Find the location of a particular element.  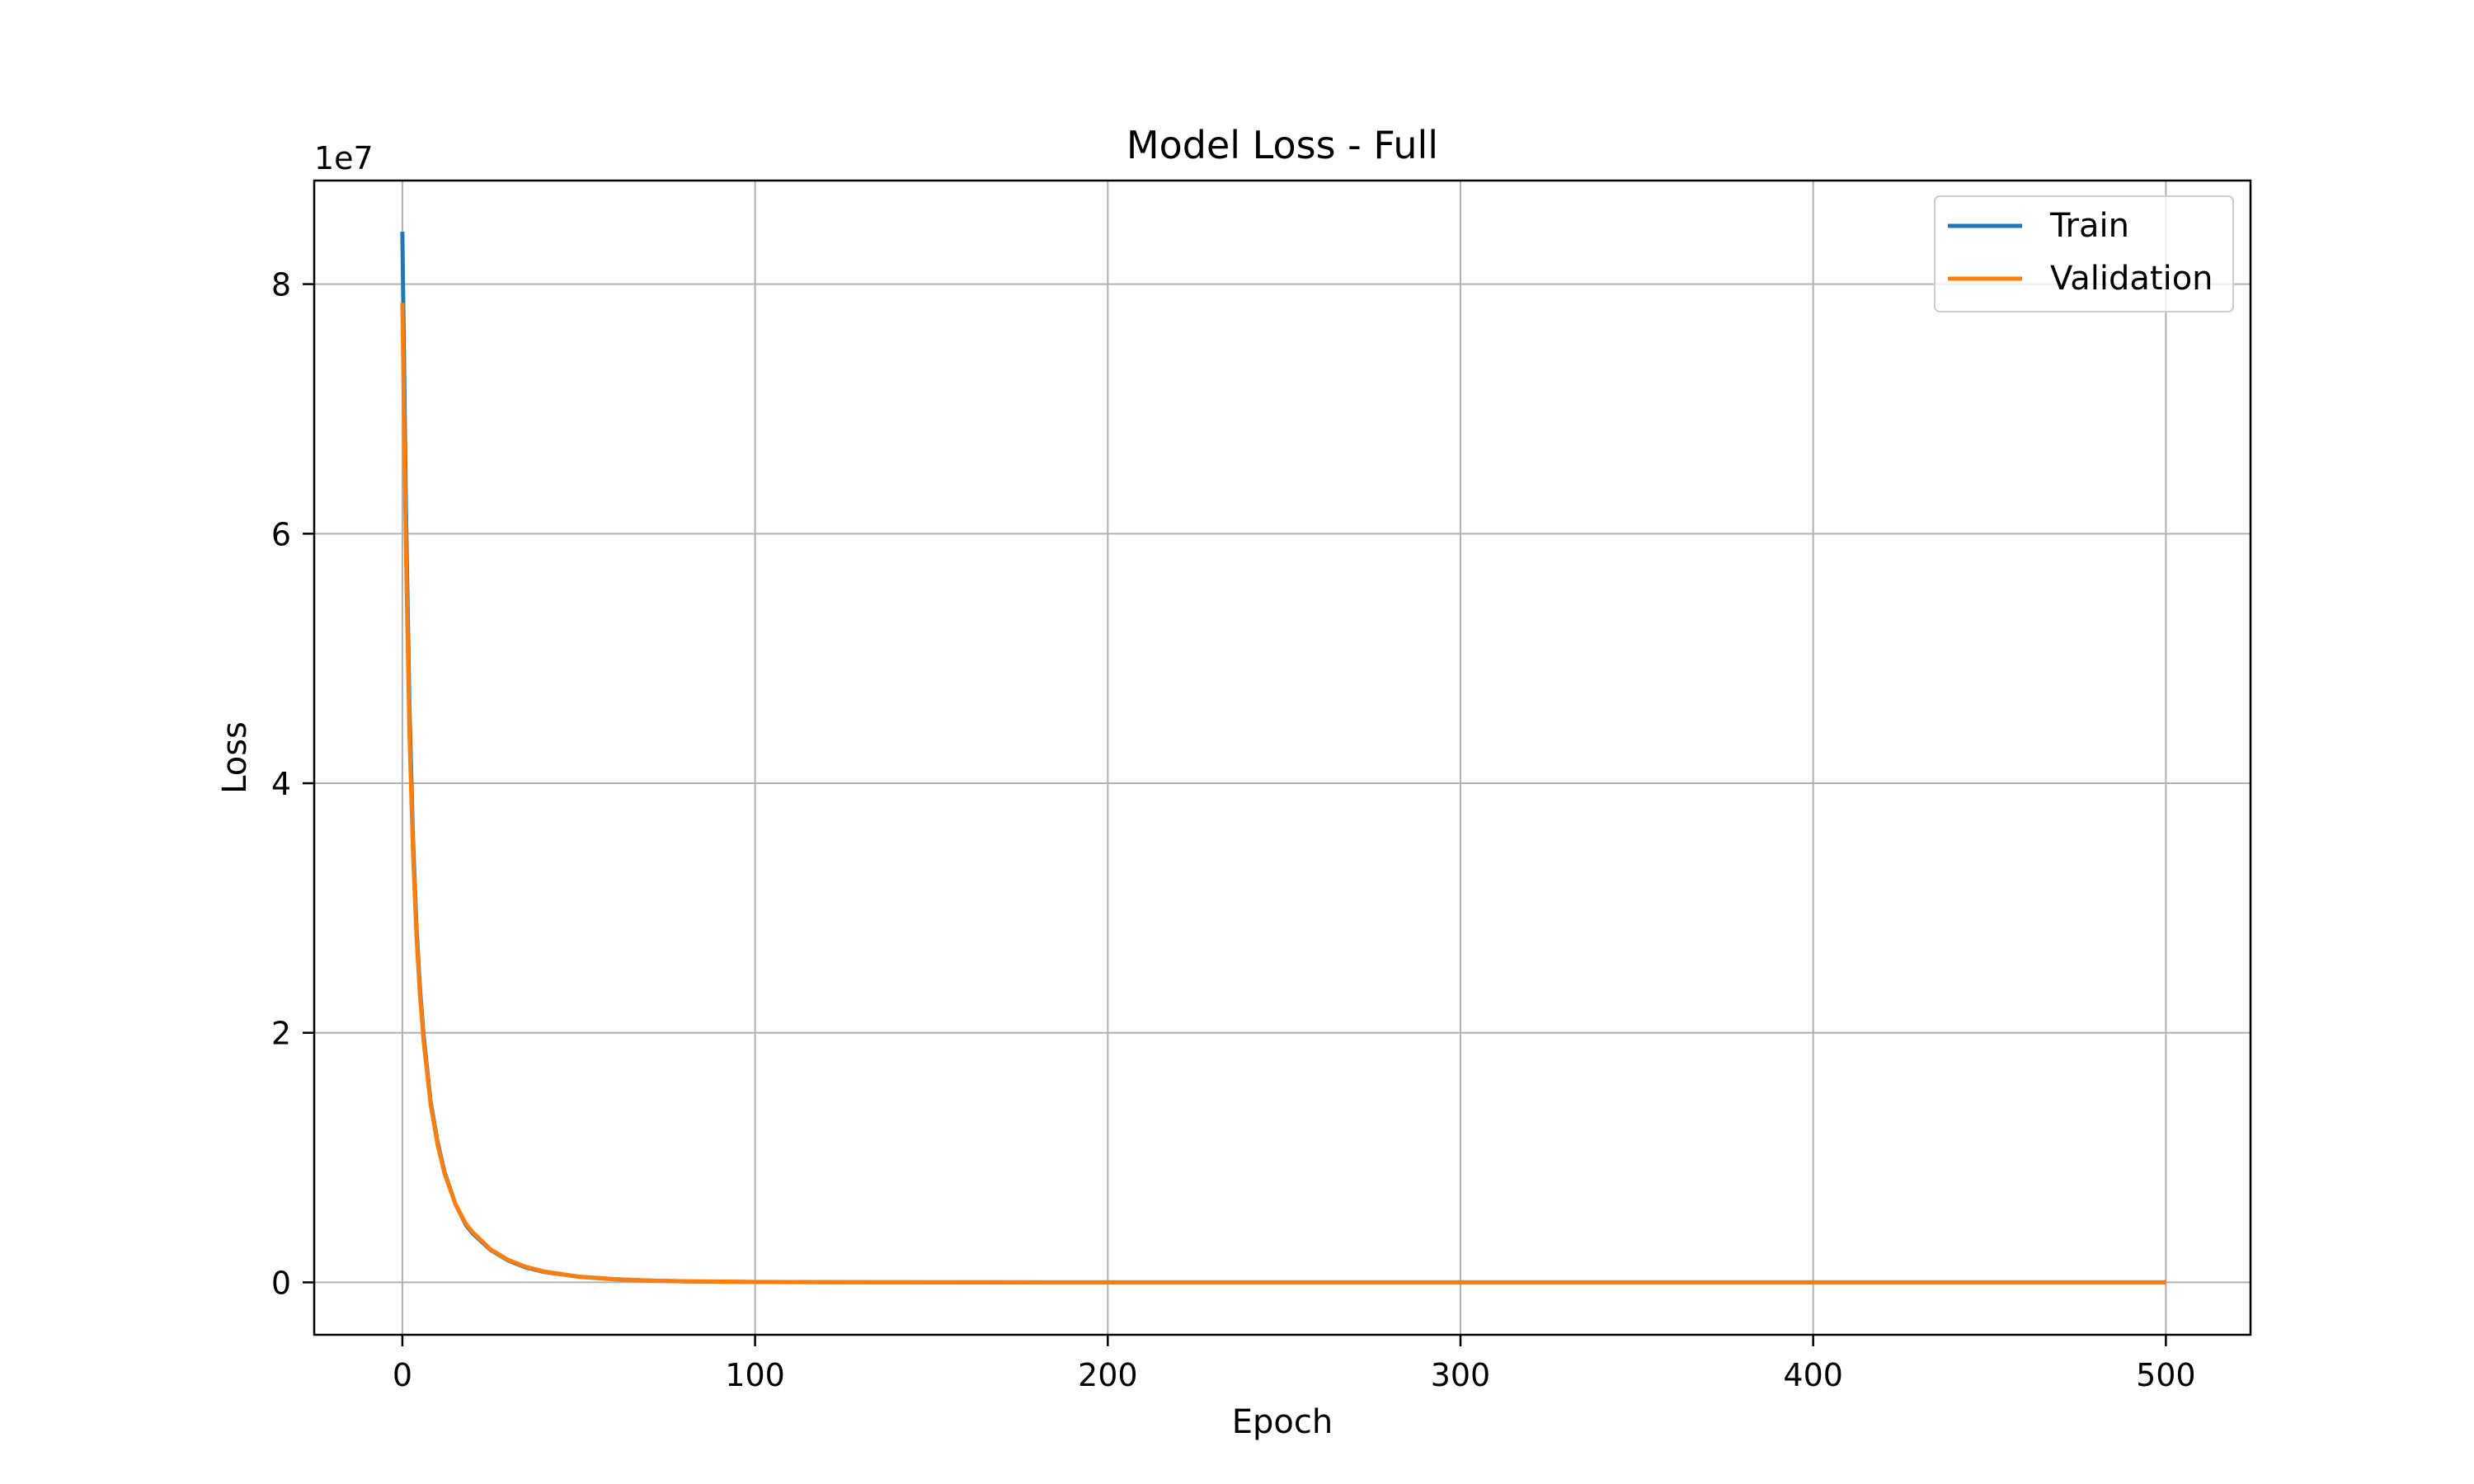

y-tick-label: 0 is located at coordinates (281, 1283).